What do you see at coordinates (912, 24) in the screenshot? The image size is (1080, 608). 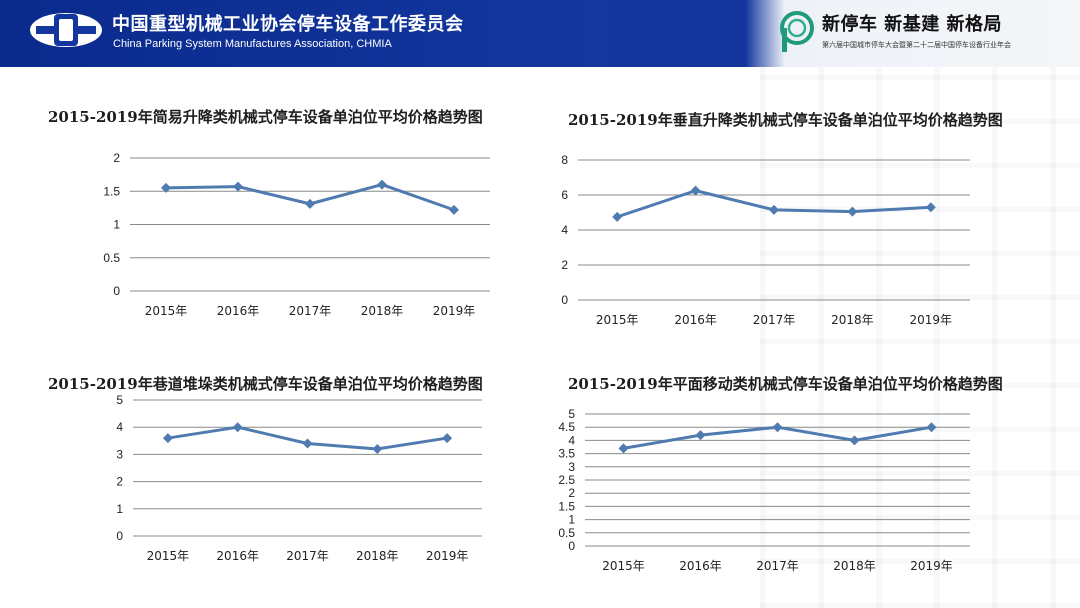 I see `slogan: 新停车 新基建 新格局` at bounding box center [912, 24].